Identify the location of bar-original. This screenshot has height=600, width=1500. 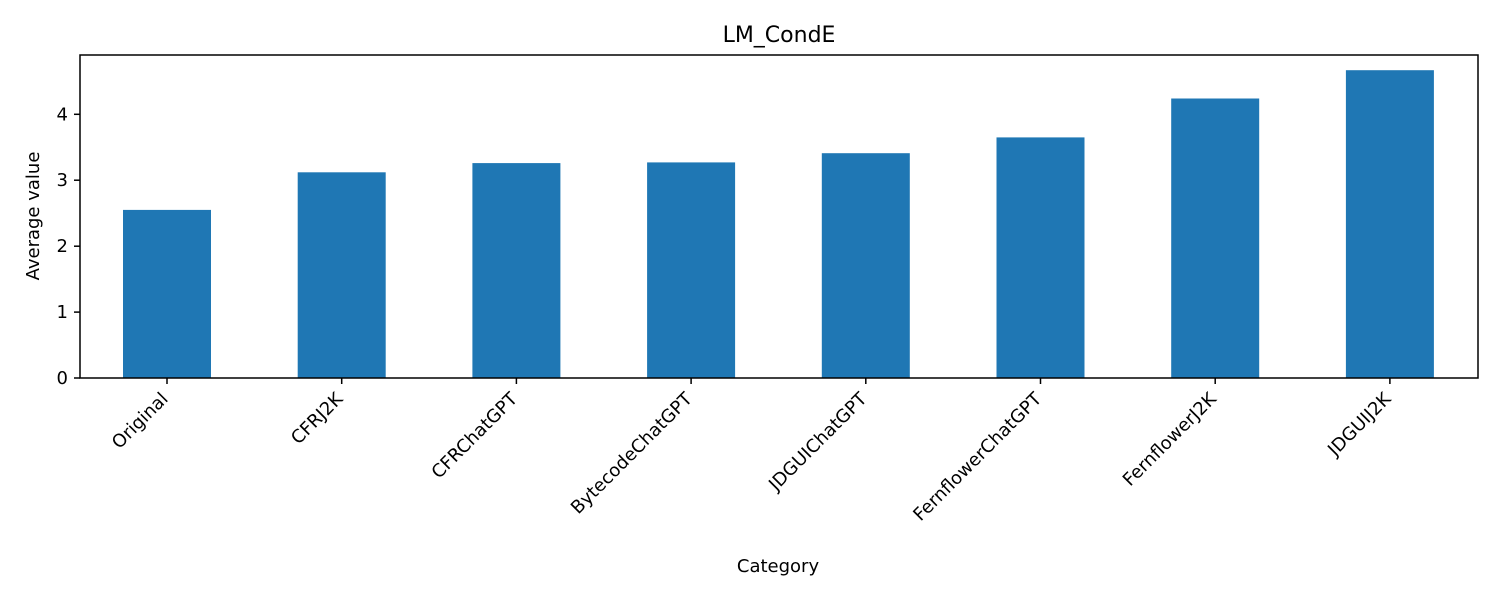
(167, 293).